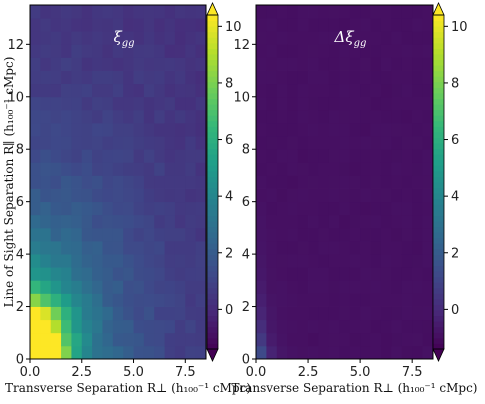  Describe the element at coordinates (450, 182) in the screenshot. I see `colorbar-delta-xi-gg: 0 2 4 6 8 10` at that location.